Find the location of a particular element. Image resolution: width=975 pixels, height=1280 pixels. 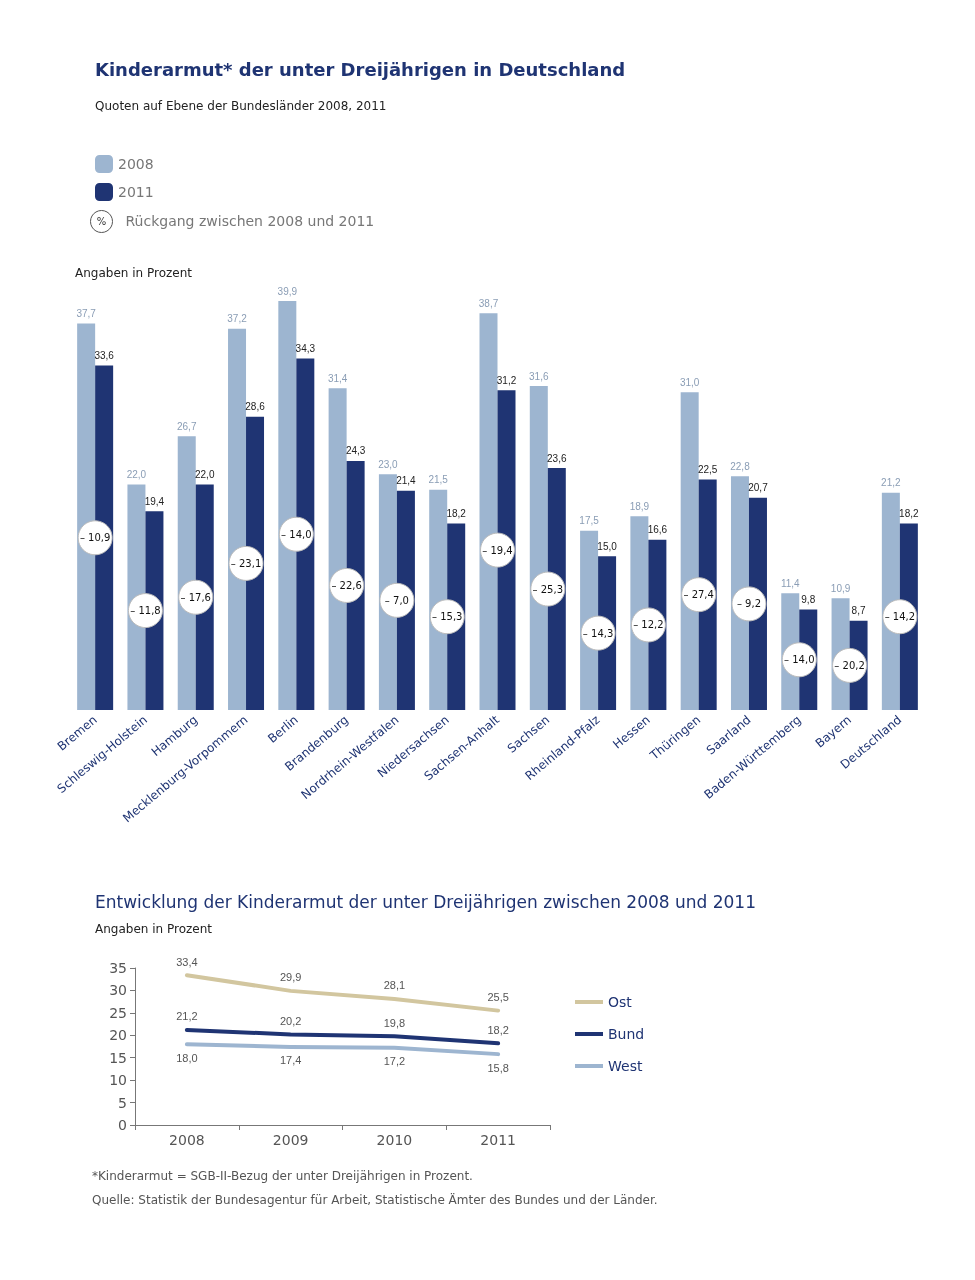

y-tick-label: 30 is located at coordinates (118, 990).